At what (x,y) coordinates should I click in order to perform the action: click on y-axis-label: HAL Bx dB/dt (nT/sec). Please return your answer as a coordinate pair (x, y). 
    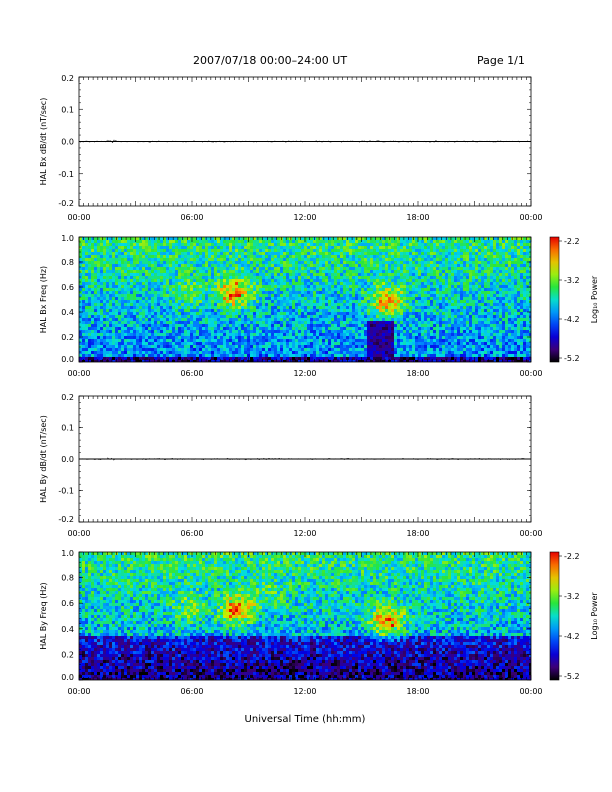
    Looking at the image, I should click on (43, 142).